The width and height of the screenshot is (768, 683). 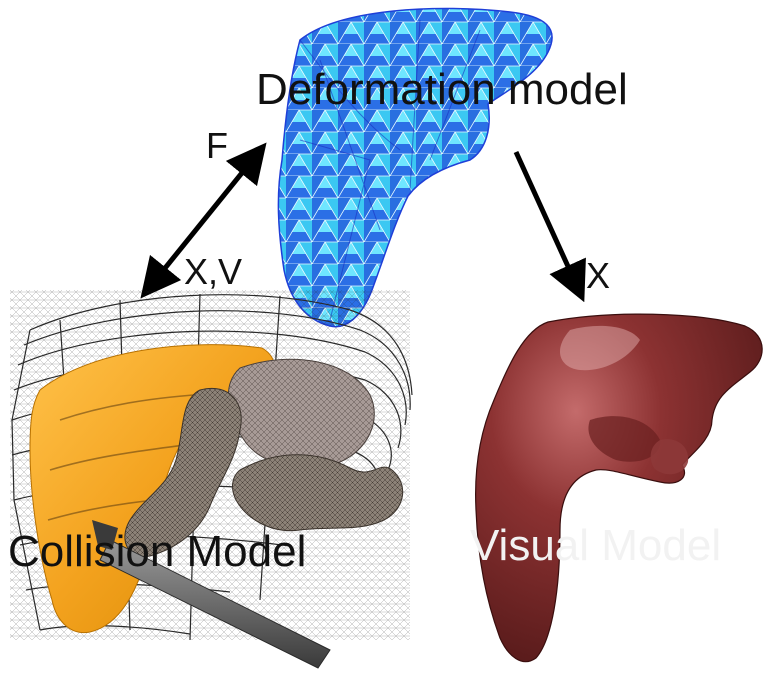 I want to click on surgical-tool-icon, so click(x=211, y=594).